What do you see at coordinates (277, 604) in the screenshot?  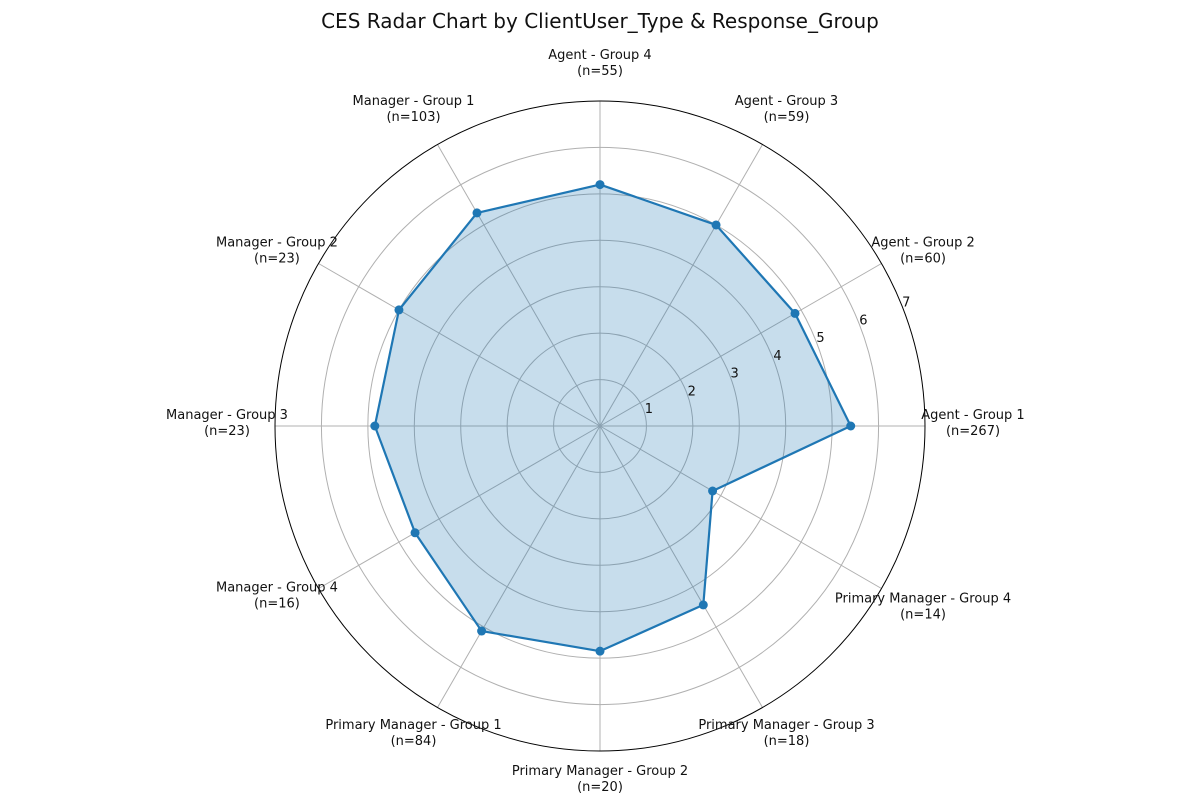 I see `category-count: (n=16)` at bounding box center [277, 604].